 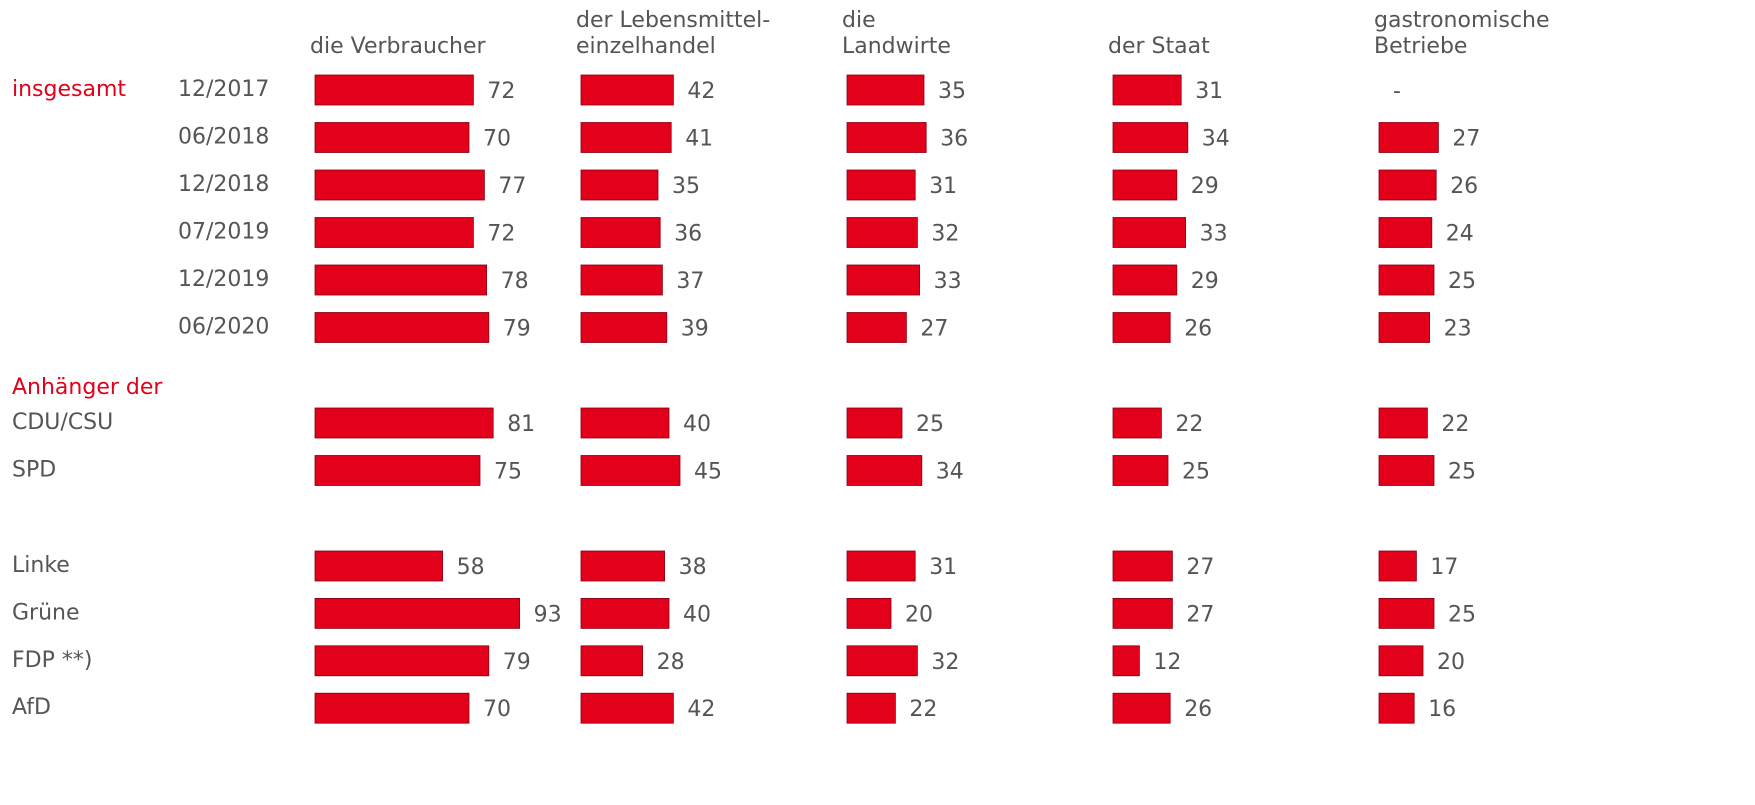 What do you see at coordinates (673, 20) in the screenshot?
I see `column-header: der Lebensmittel-` at bounding box center [673, 20].